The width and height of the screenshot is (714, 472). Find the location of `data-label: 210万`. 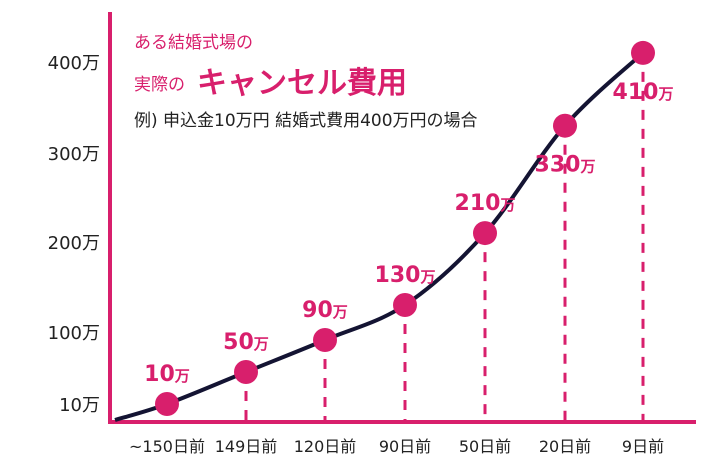

data-label: 210万 is located at coordinates (485, 203).